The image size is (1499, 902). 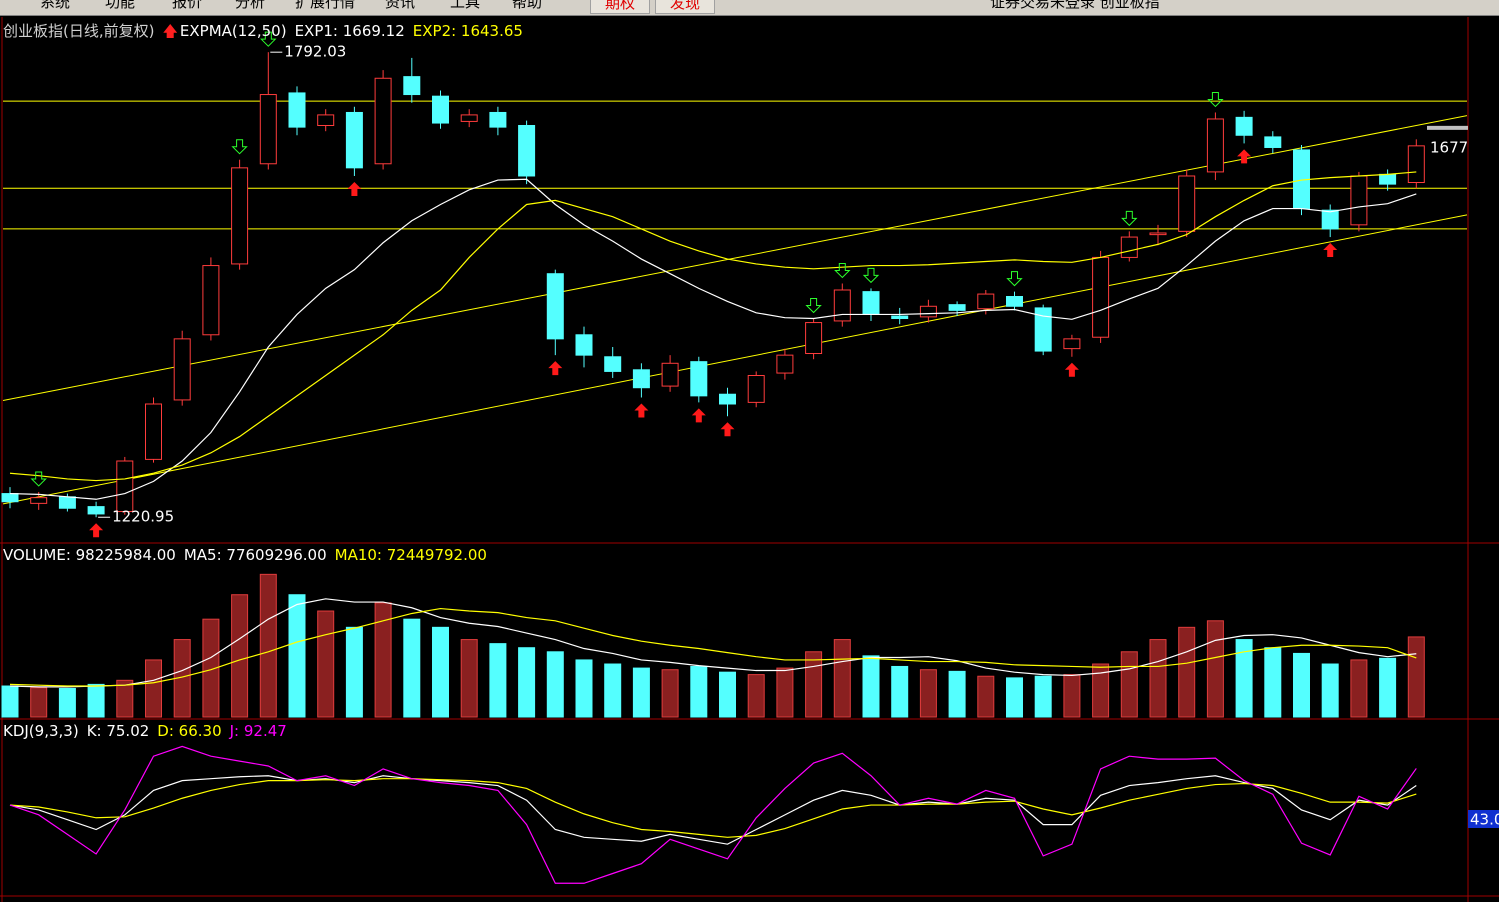 I want to click on legend-ma10: MA10: 72449792.00, so click(x=410, y=555).